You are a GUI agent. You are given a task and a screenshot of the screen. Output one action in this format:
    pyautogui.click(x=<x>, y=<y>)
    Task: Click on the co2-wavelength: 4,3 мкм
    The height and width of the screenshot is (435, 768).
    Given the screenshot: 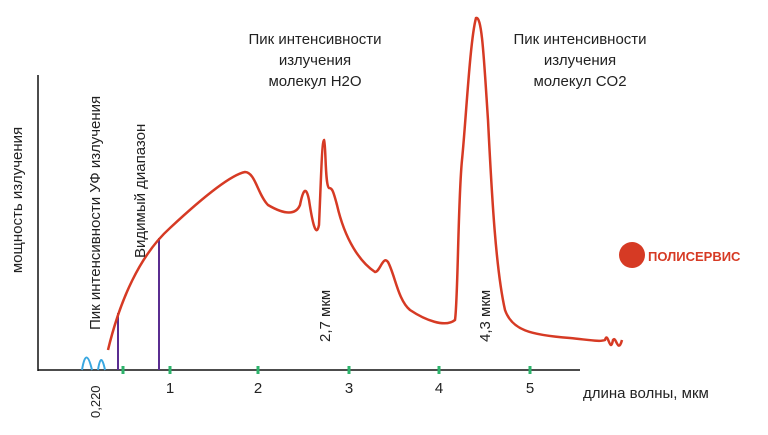 What is the action you would take?
    pyautogui.click(x=485, y=316)
    